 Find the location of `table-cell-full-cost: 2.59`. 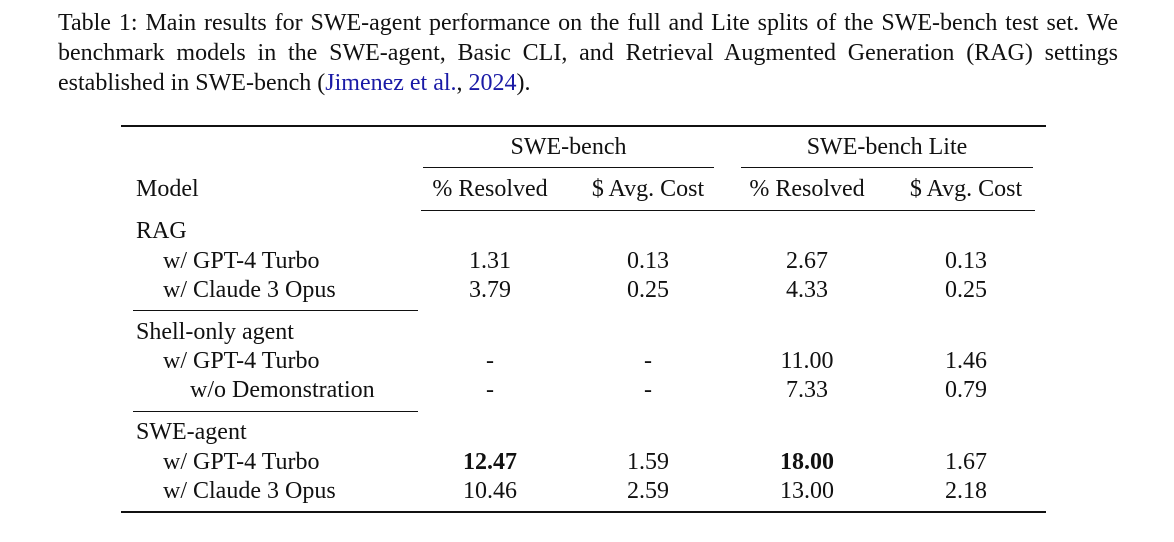

table-cell-full-cost: 2.59 is located at coordinates (648, 491).